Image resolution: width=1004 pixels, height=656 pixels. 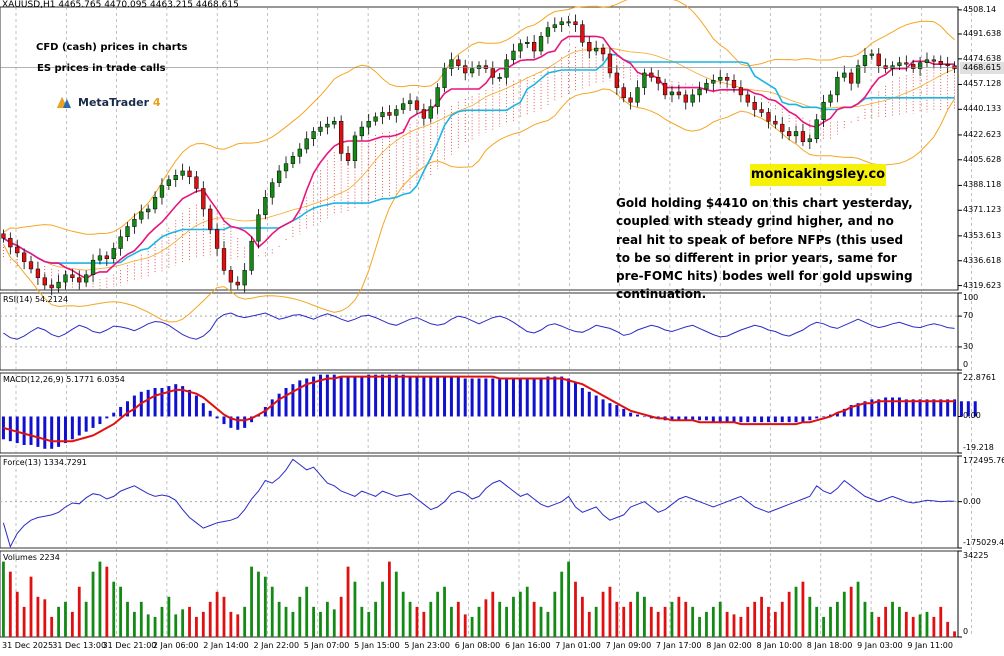 What do you see at coordinates (983, 542) in the screenshot?
I see `indicator-tick-label: -175029.48` at bounding box center [983, 542].